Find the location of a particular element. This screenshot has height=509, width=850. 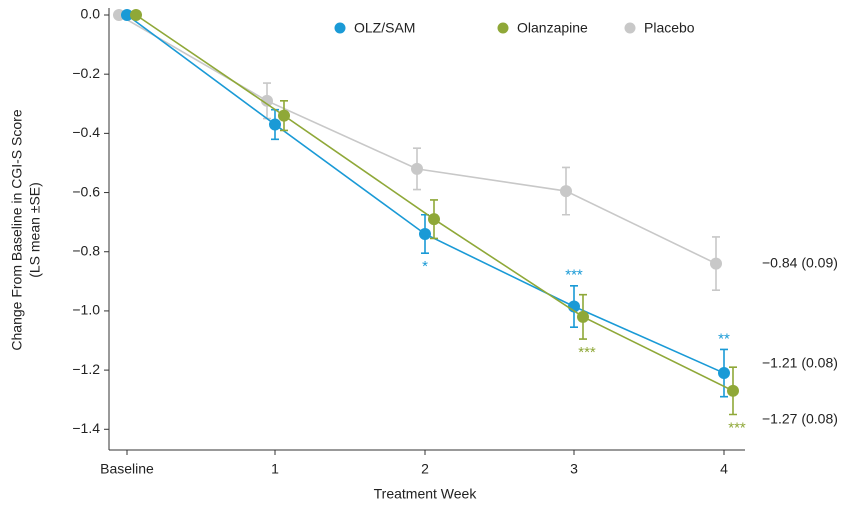

y-tick-label: −1.2 is located at coordinates (86, 369).